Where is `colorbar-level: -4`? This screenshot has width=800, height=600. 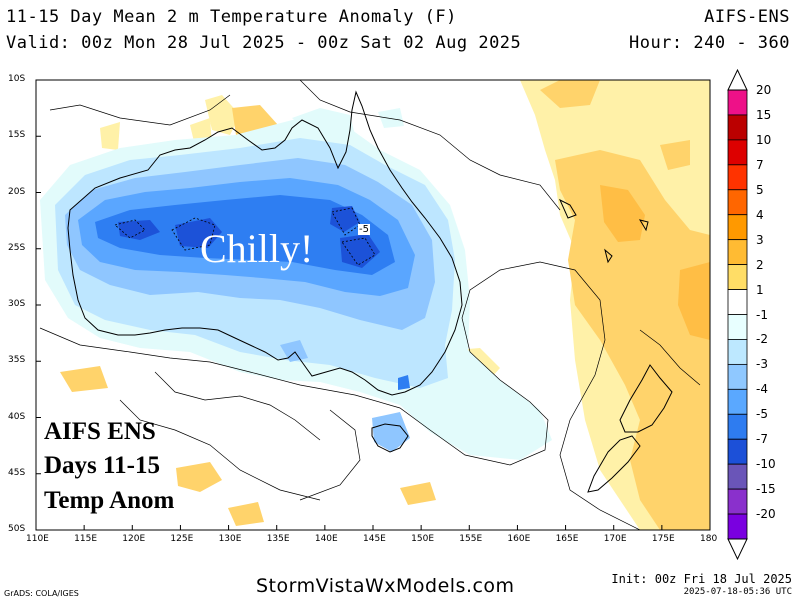 colorbar-level: -4 is located at coordinates (762, 389).